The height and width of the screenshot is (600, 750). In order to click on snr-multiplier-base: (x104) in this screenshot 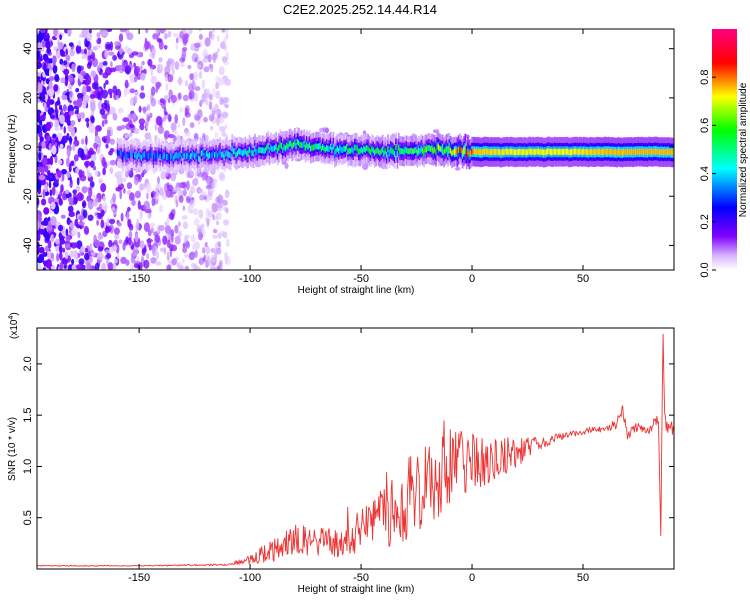, I will do `click(14, 325)`.